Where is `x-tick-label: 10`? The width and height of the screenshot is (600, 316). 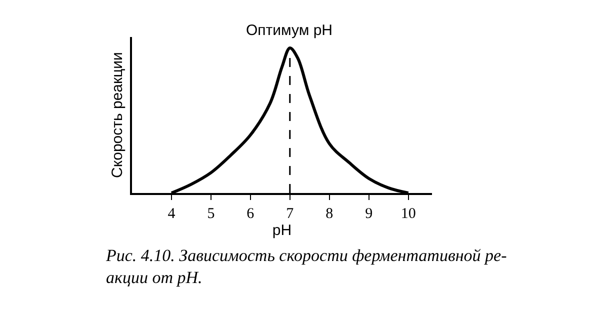 x-tick-label: 10 is located at coordinates (408, 214).